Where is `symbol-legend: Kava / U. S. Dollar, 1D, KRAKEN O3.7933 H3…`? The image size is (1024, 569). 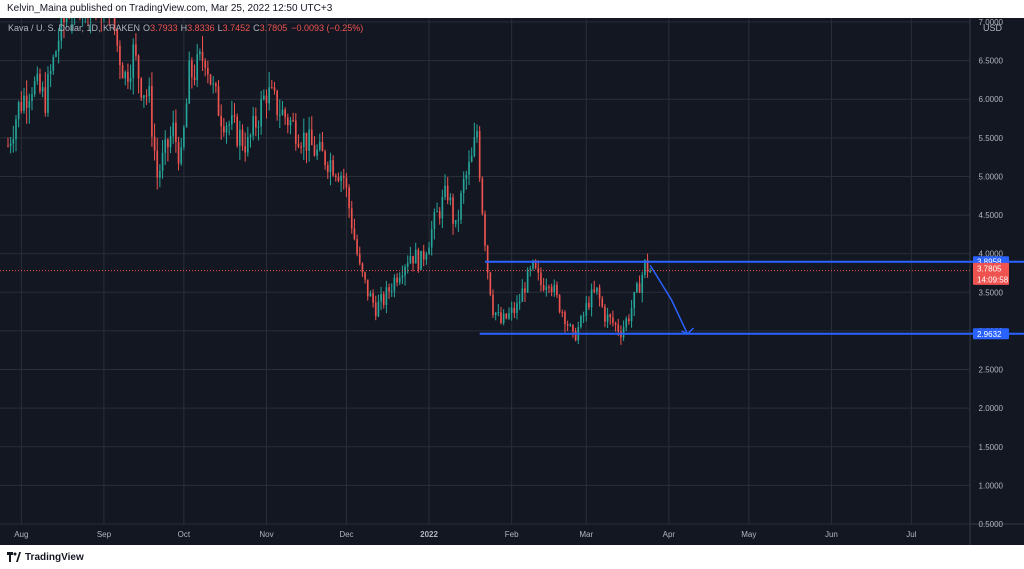
symbol-legend: Kava / U. S. Dollar, 1D, KRAKEN O3.7933 H3… is located at coordinates (185, 28).